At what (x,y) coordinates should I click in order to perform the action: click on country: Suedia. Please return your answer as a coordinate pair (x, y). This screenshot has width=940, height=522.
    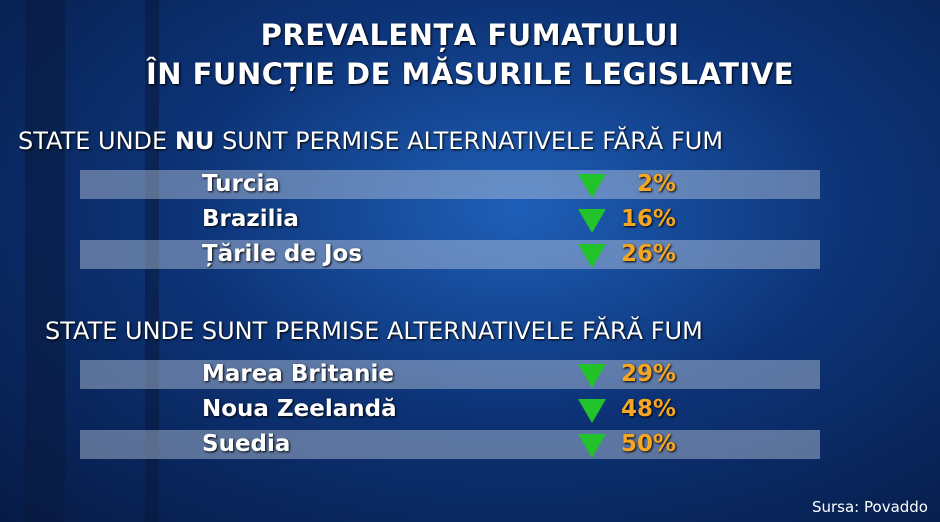
    Looking at the image, I should click on (246, 444).